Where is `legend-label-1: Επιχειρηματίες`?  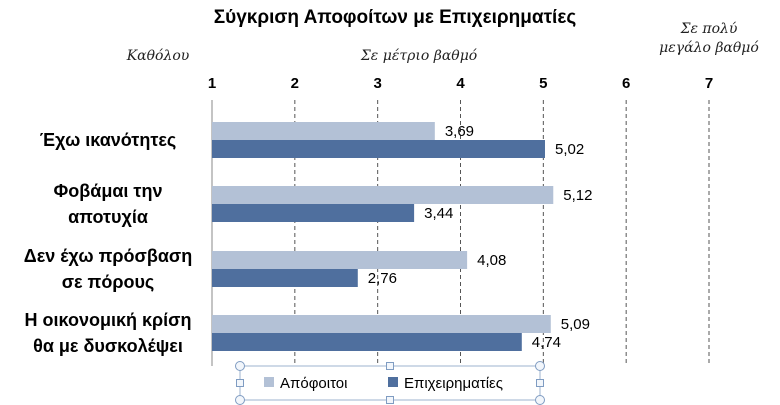 legend-label-1: Επιχειρηματίες is located at coordinates (453, 383).